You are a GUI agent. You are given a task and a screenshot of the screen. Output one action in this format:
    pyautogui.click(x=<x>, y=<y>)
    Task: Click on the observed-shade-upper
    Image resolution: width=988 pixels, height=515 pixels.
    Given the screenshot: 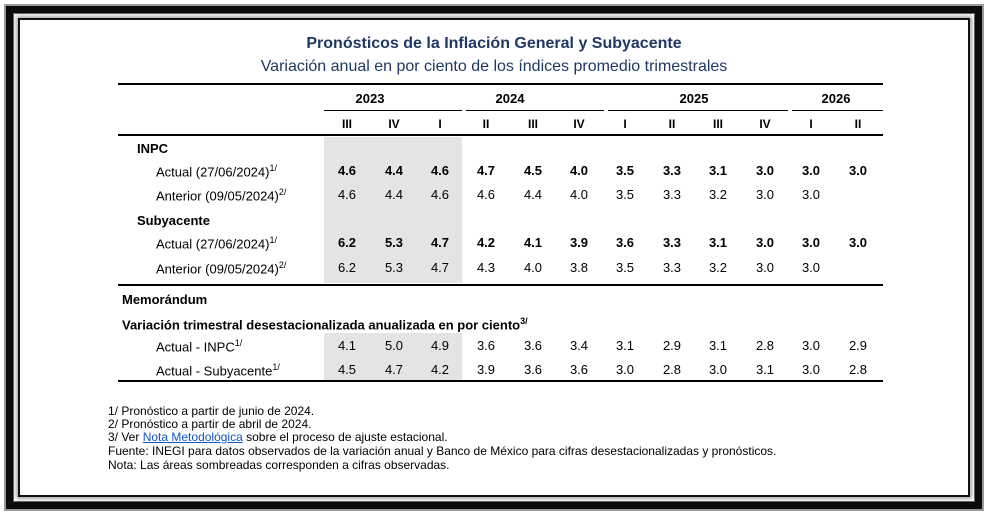 What is the action you would take?
    pyautogui.click(x=393, y=210)
    